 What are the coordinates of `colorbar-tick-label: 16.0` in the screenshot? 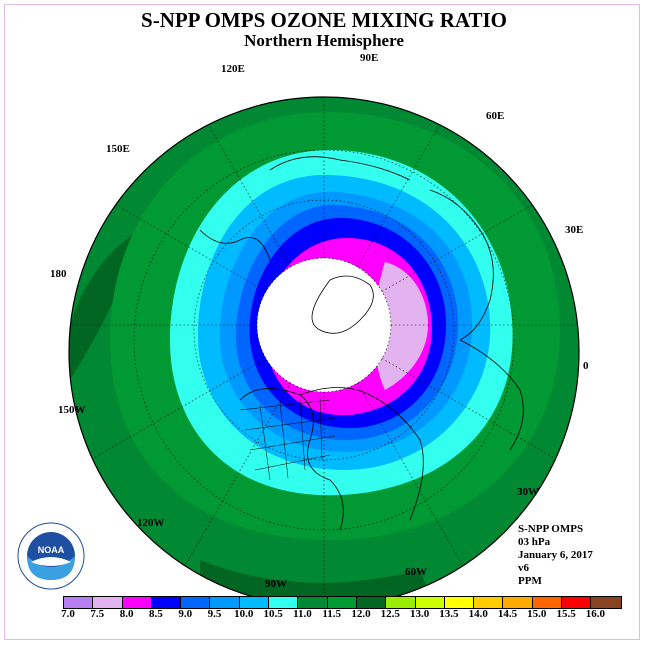 It's located at (595, 614).